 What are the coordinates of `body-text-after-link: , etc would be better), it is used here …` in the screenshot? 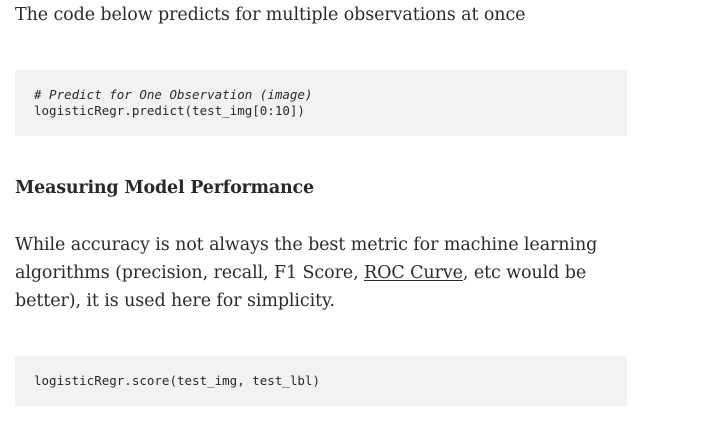 It's located at (301, 287).